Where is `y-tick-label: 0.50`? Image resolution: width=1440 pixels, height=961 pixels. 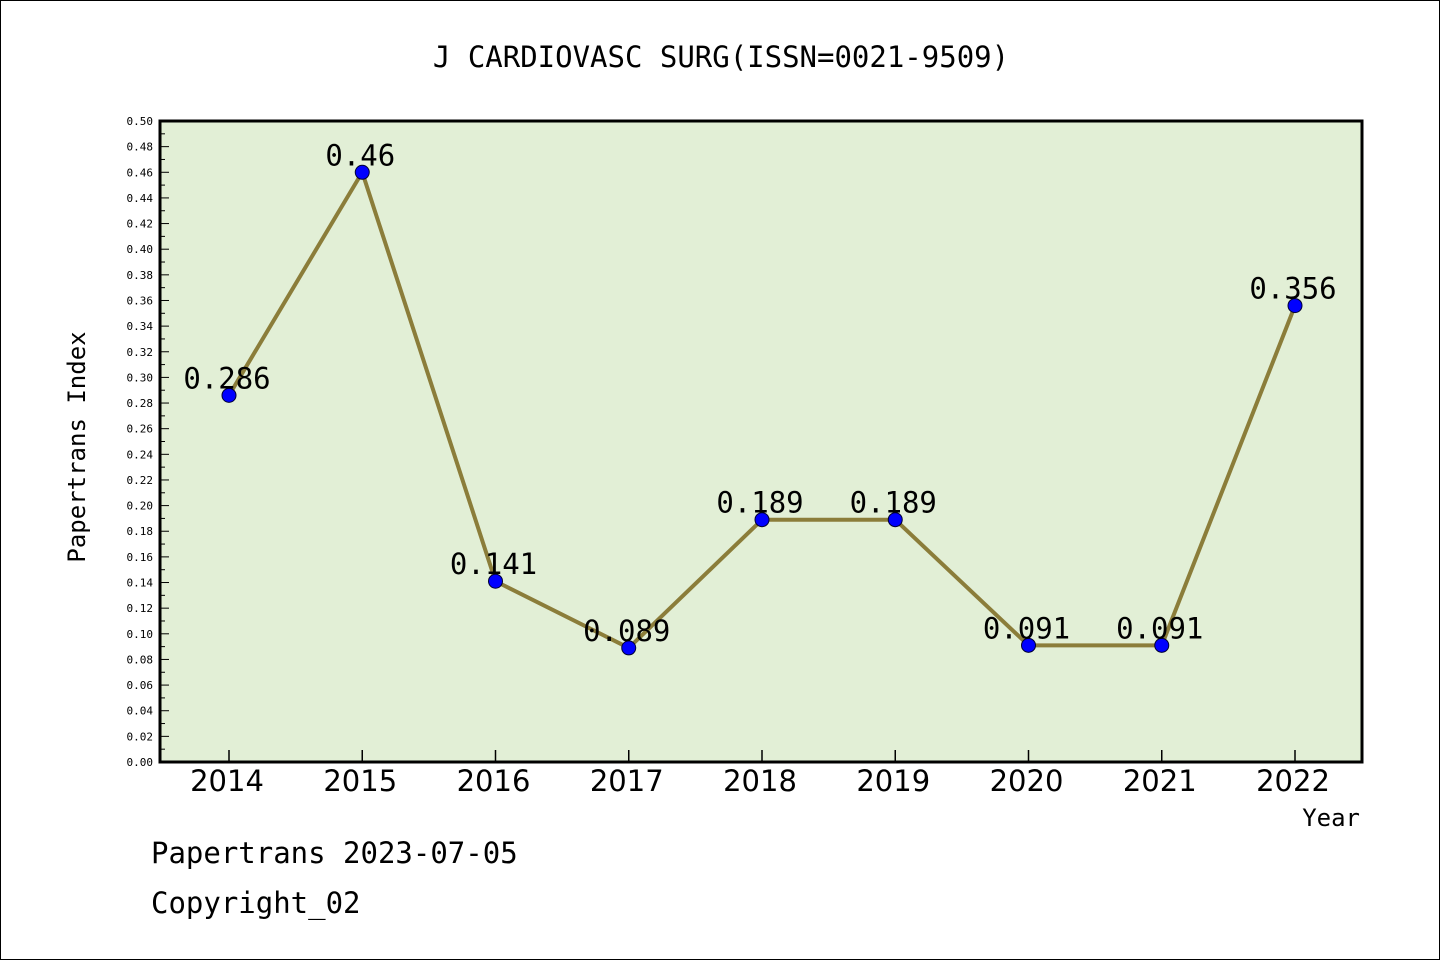 y-tick-label: 0.50 is located at coordinates (140, 121).